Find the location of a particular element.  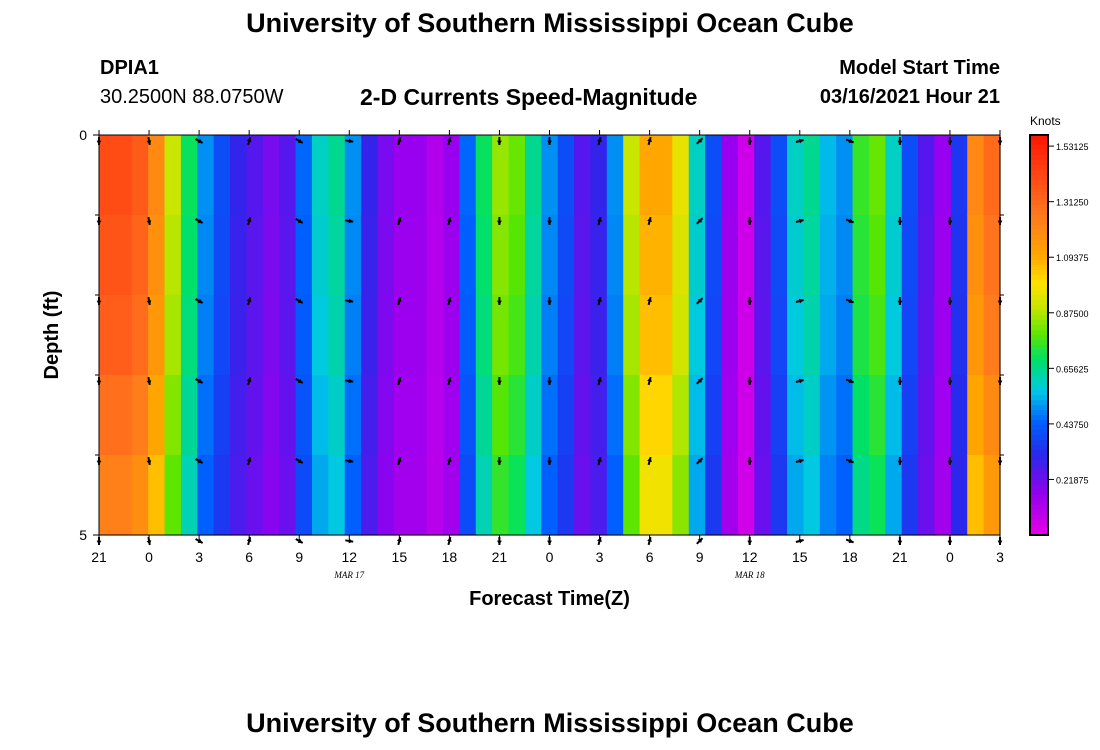

y-tick-label: 0 is located at coordinates (83, 135).